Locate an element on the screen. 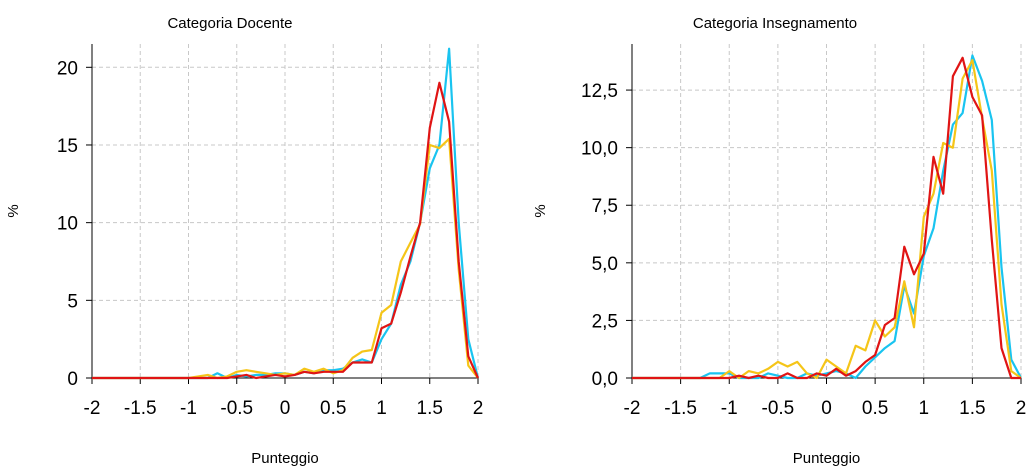  chart-title: Categoria Docente is located at coordinates (229, 23).